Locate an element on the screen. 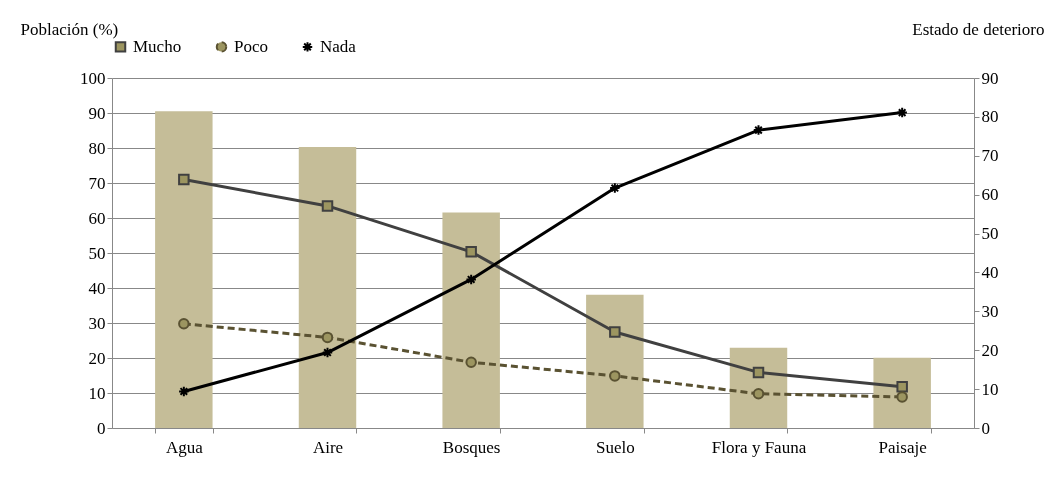 The height and width of the screenshot is (491, 1057). y-axis-title: Población (%) is located at coordinates (69, 29).